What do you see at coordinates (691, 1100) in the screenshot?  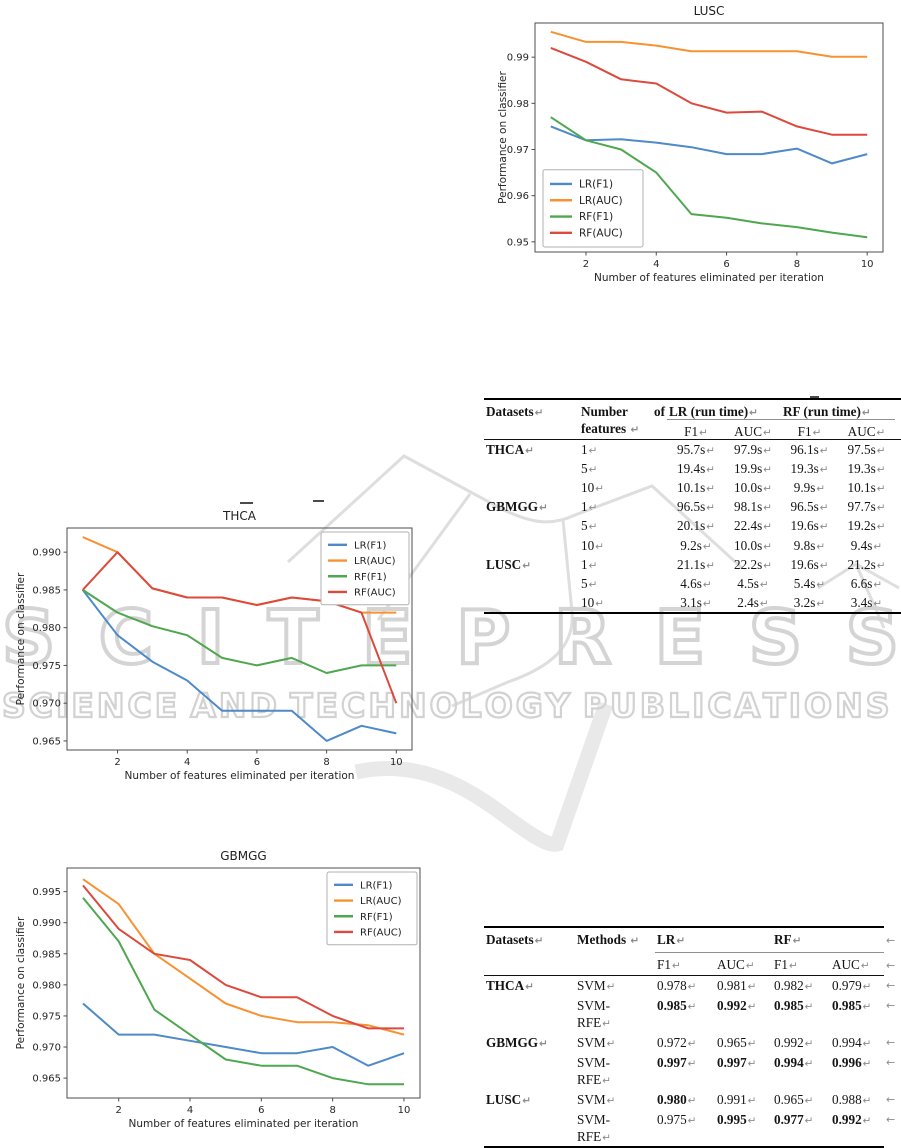 I see `table-row: LUSC↵ SVM↵ 0.980↵ 0.991↵ 0.965↵ 0.988↵ ←` at bounding box center [691, 1100].